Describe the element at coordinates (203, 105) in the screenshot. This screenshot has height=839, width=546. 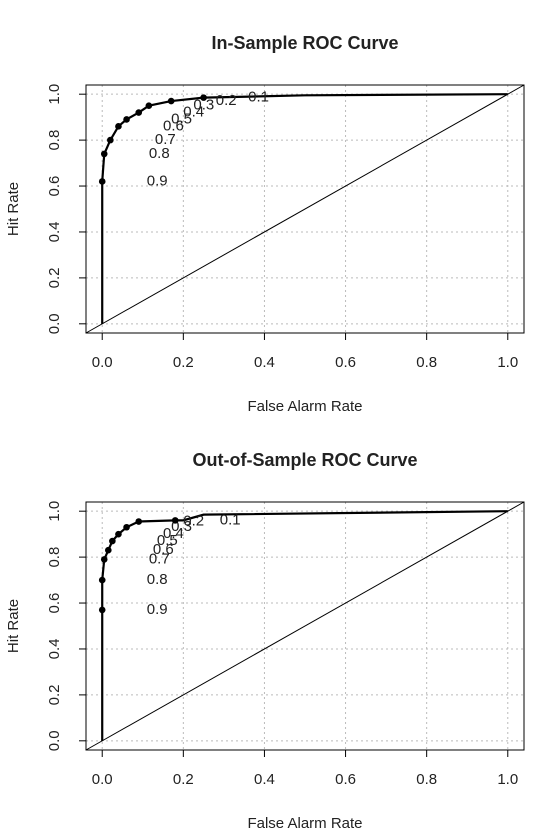
I see `threshold-label: 0.3` at that location.